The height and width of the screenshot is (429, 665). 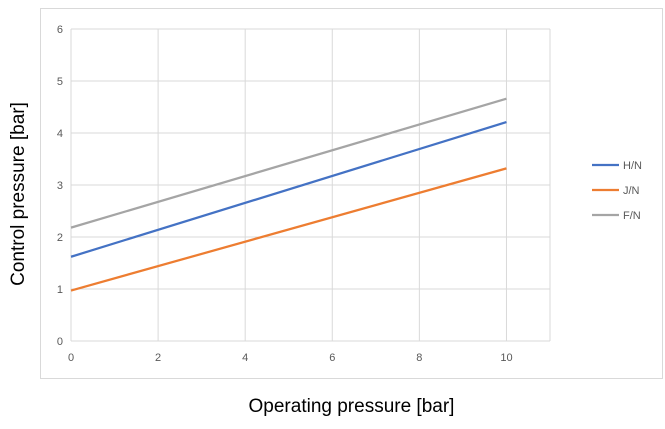 What do you see at coordinates (632, 216) in the screenshot?
I see `legend-label: F/N` at bounding box center [632, 216].